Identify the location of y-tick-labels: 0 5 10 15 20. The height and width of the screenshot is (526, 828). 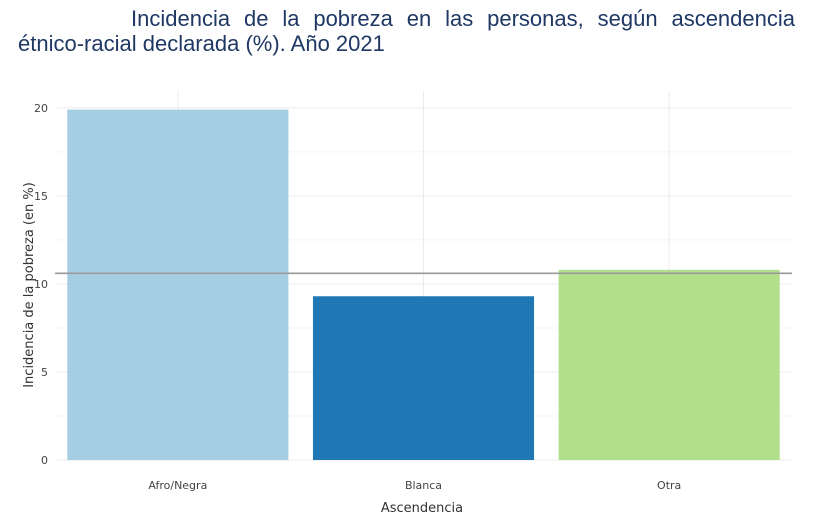
(41, 284).